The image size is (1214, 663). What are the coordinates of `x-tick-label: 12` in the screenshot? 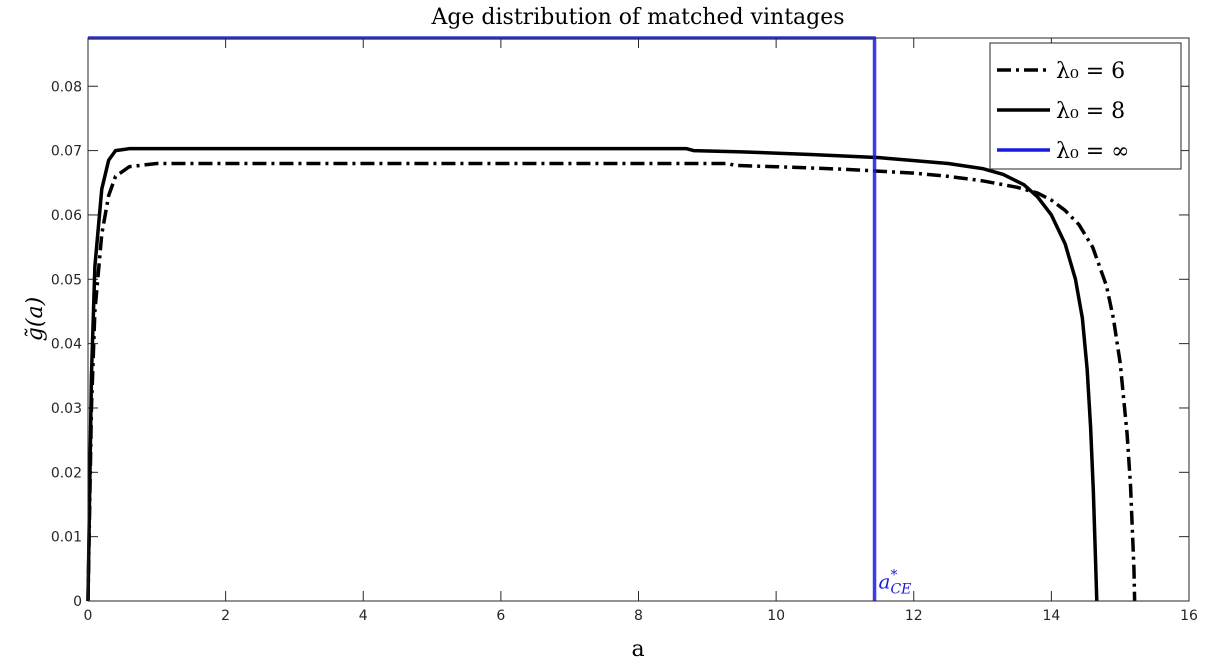 It's located at (914, 616).